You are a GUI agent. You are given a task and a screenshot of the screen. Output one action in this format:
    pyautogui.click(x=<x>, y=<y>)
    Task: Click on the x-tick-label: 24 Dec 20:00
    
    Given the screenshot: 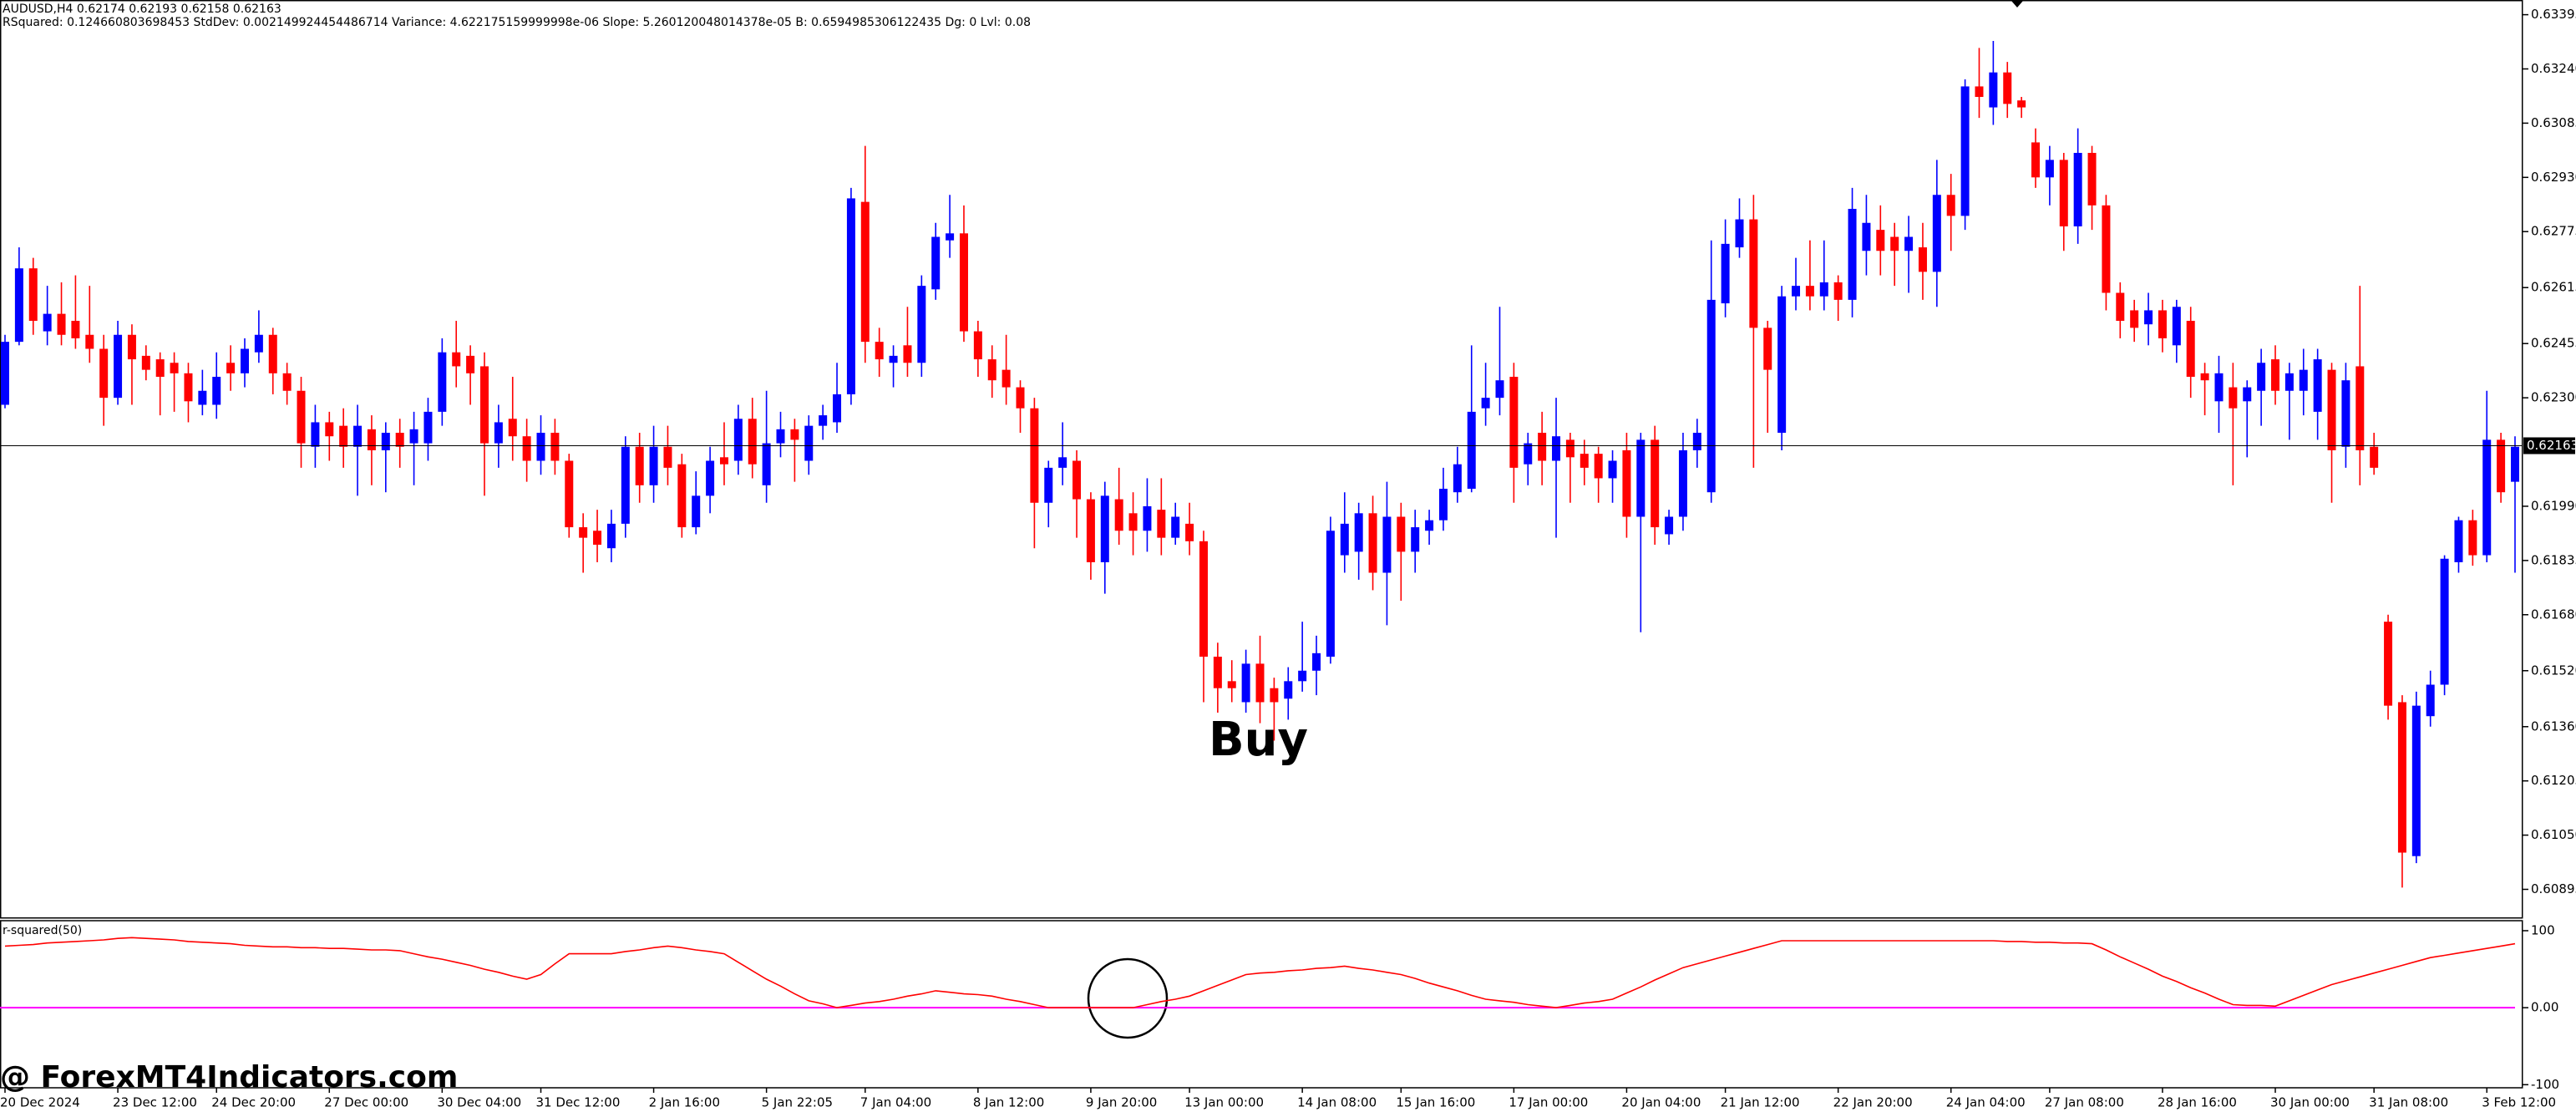 What is the action you would take?
    pyautogui.click(x=253, y=1102)
    